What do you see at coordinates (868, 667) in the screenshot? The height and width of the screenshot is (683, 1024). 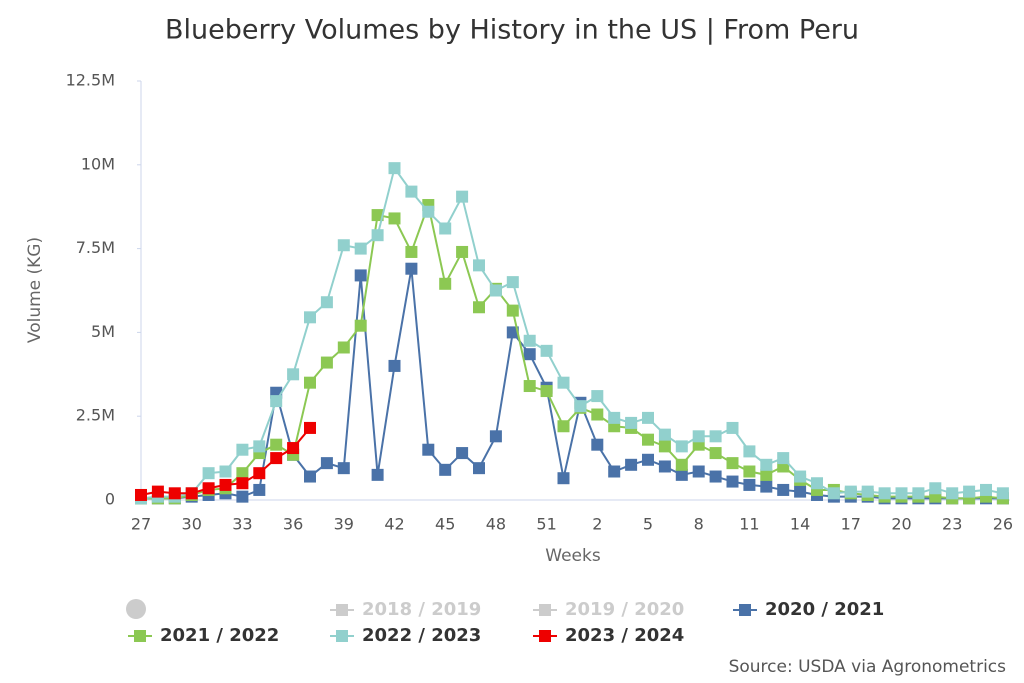 I see `source-note: Source: USDA via Agronometrics` at bounding box center [868, 667].